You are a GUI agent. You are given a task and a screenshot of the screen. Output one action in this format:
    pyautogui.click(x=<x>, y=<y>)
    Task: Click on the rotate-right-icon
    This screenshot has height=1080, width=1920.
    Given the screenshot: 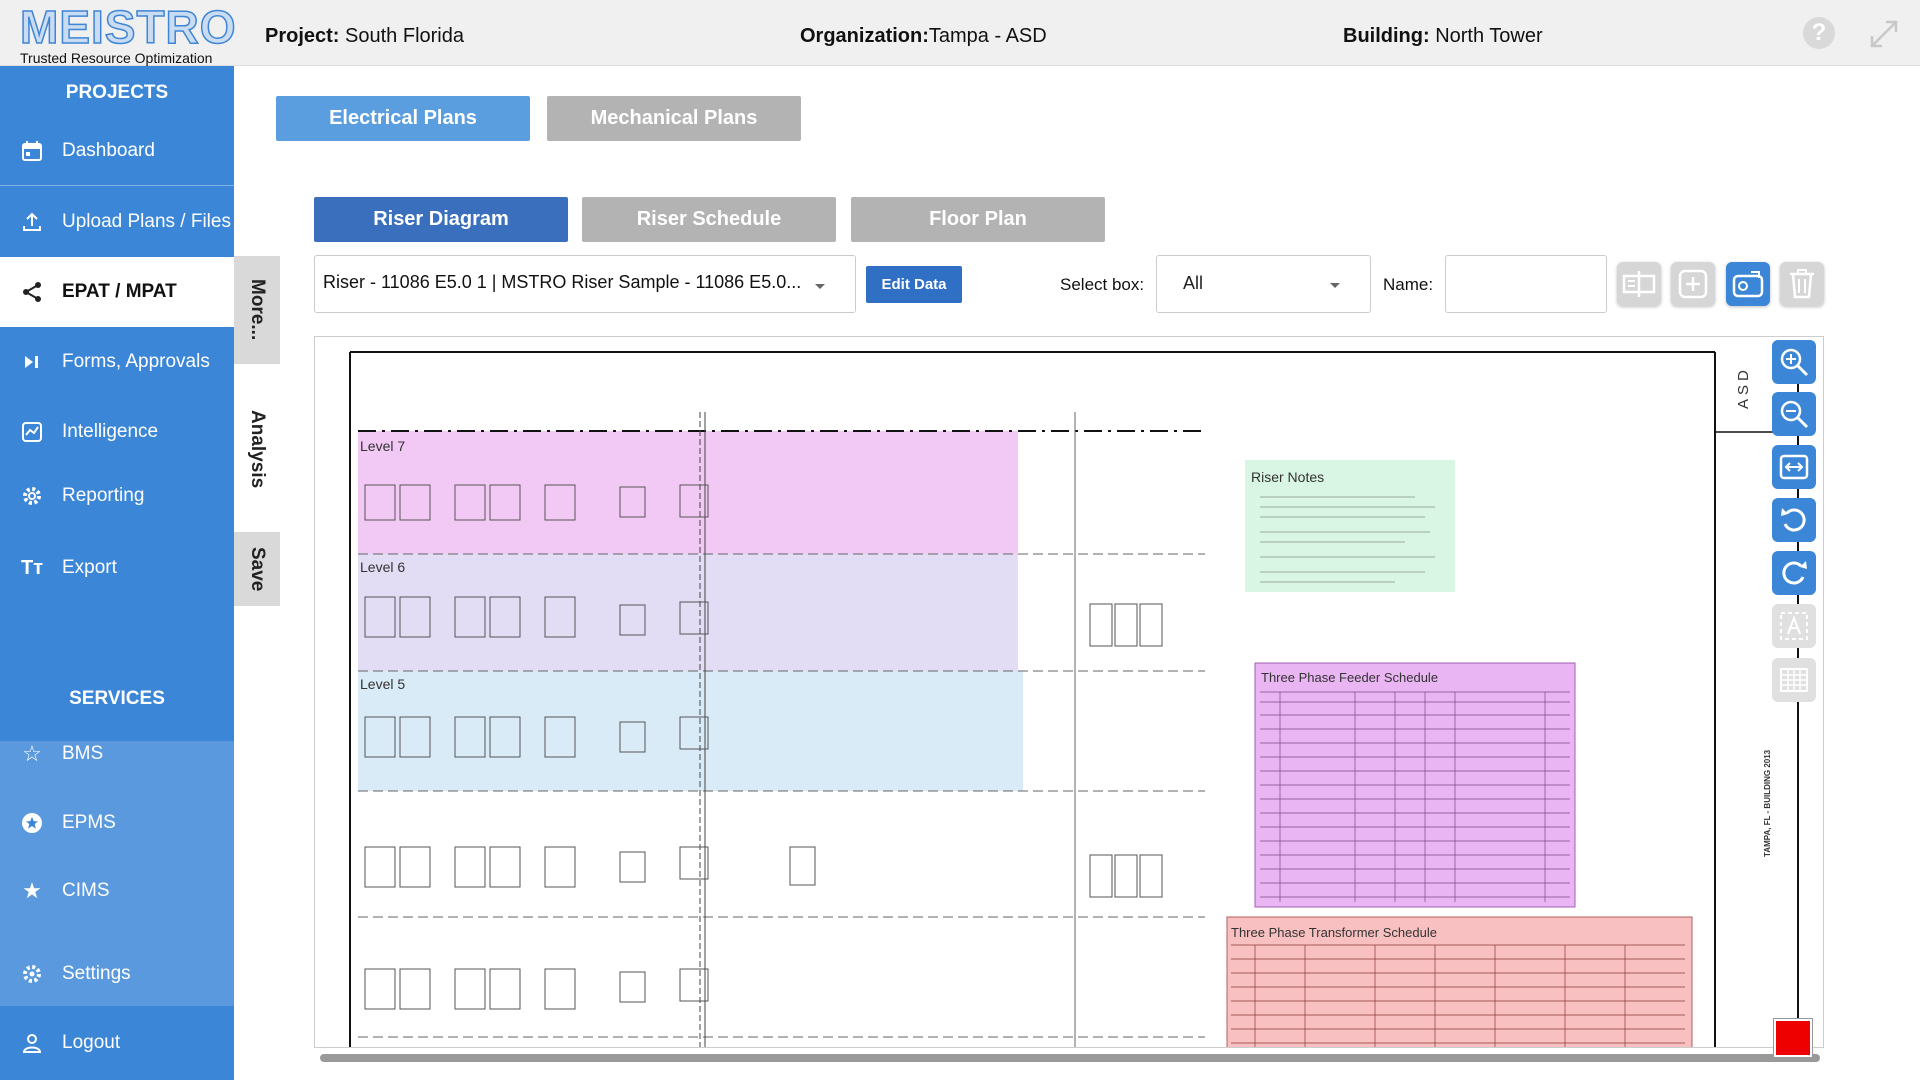 What is the action you would take?
    pyautogui.click(x=1794, y=573)
    